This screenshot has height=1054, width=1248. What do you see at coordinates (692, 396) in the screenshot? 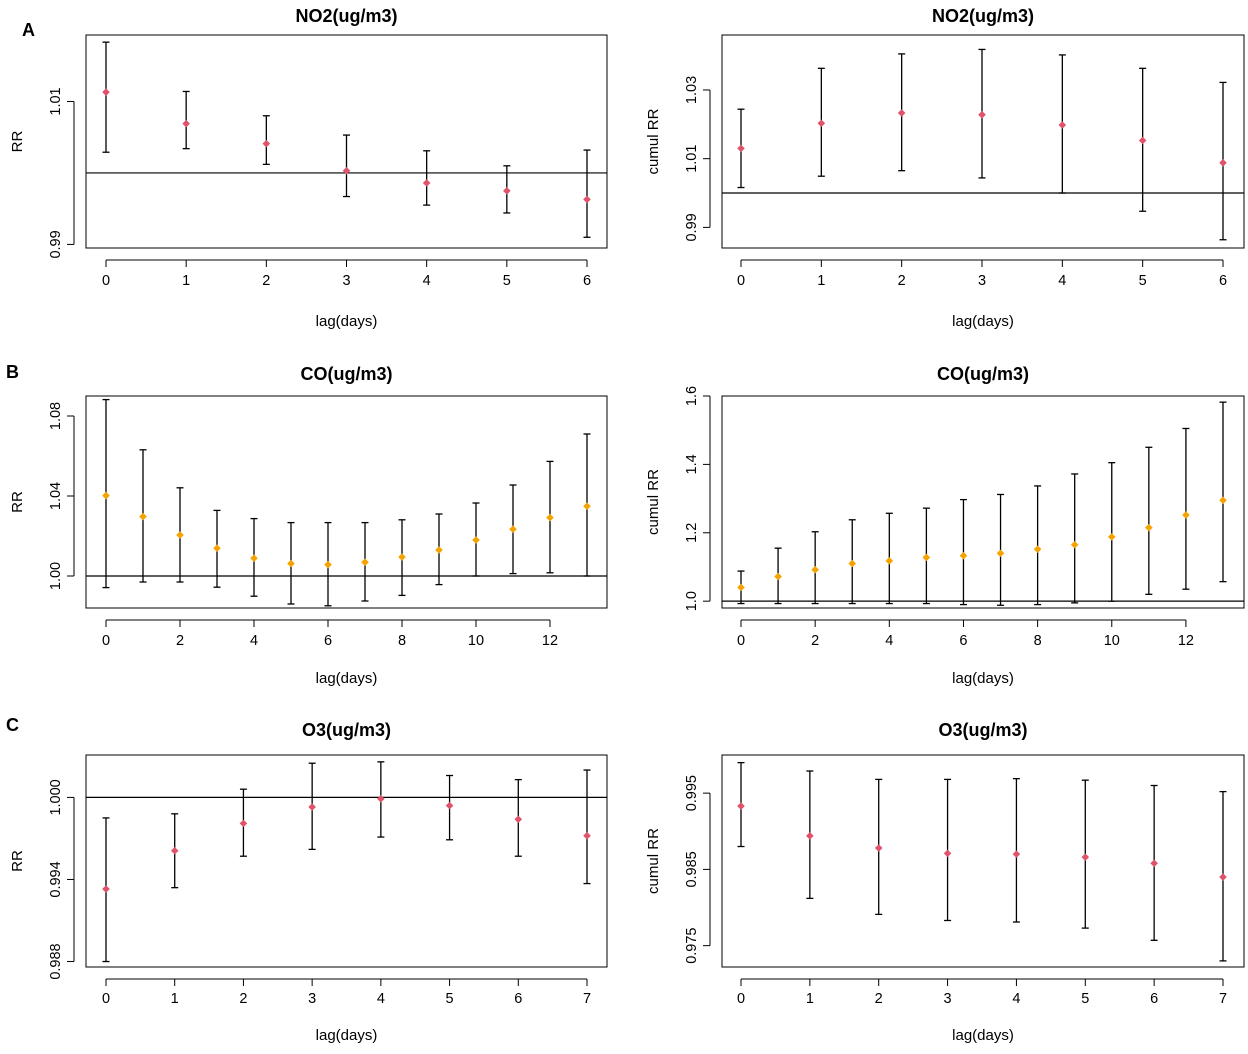
I see `y-tick-label: 1.6` at bounding box center [692, 396].